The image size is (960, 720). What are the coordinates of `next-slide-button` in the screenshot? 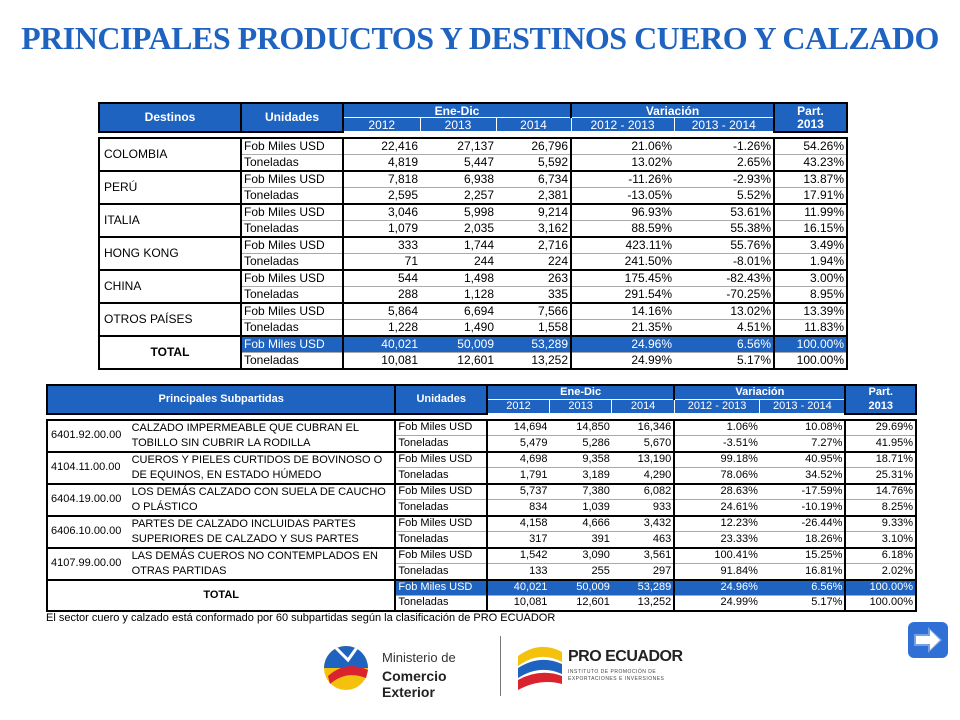 It's located at (928, 640).